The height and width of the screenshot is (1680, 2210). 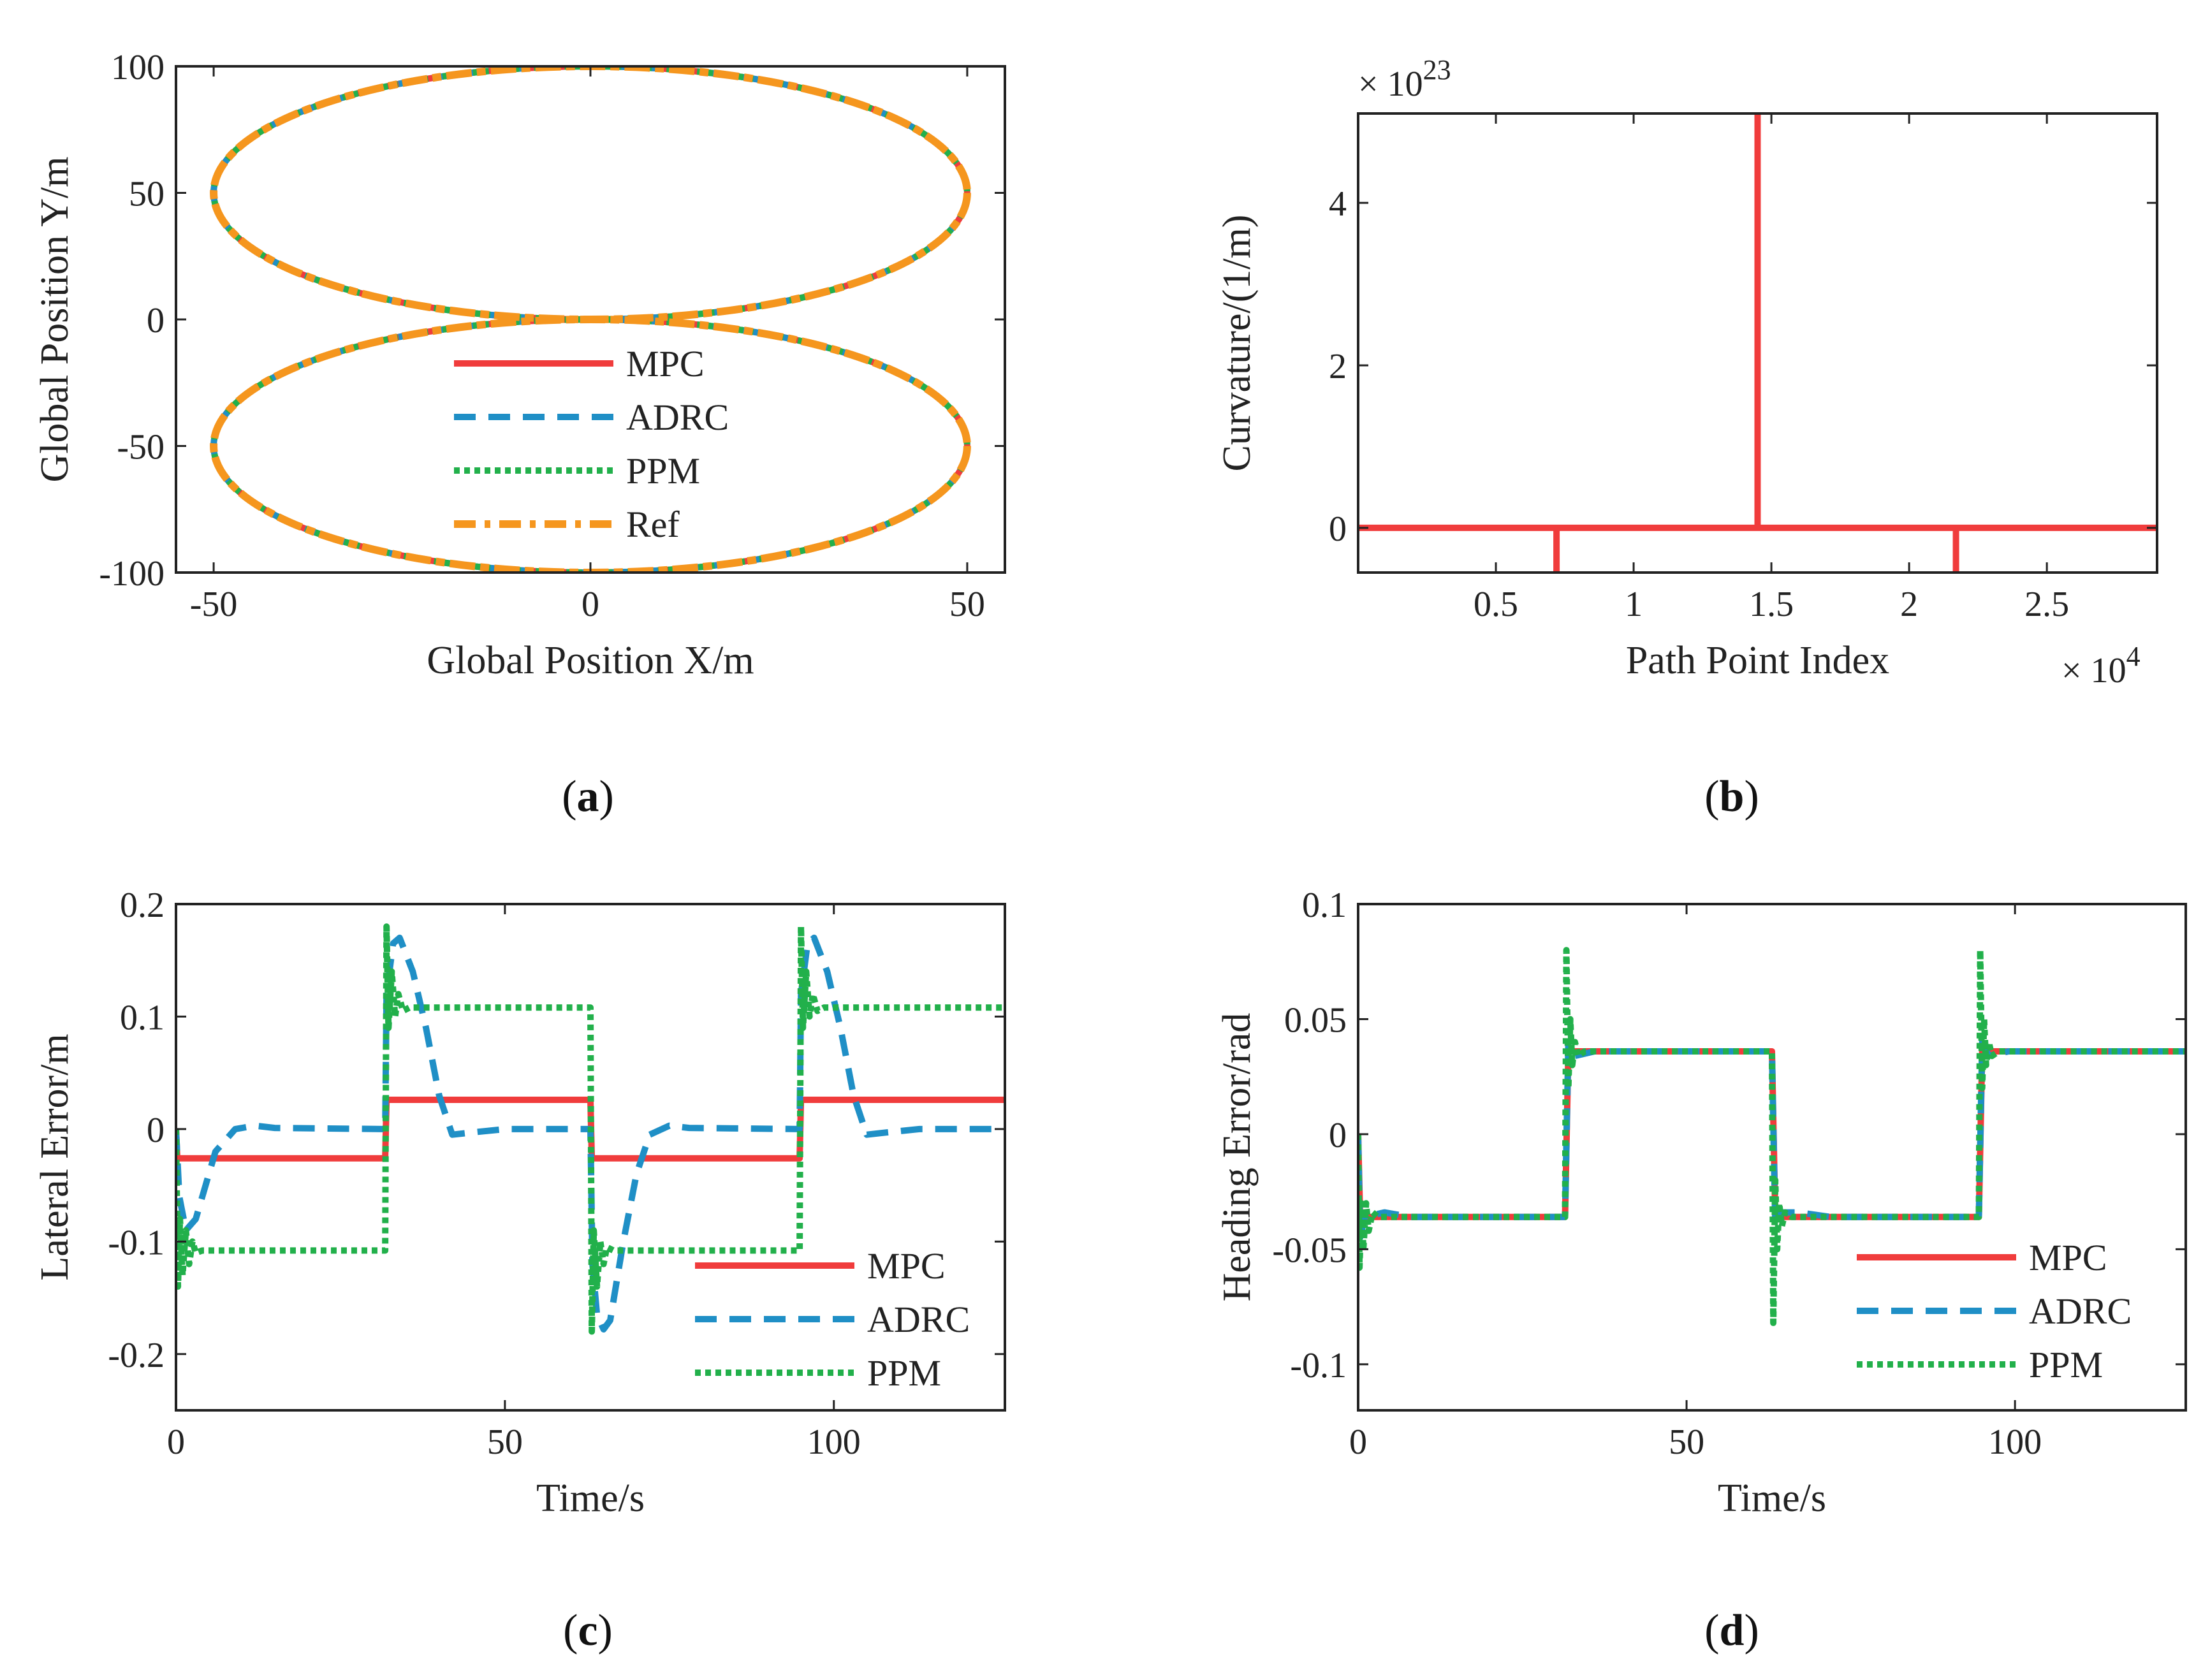 I want to click on y-axis-multiplier: × 10²³, so click(x=1405, y=79).